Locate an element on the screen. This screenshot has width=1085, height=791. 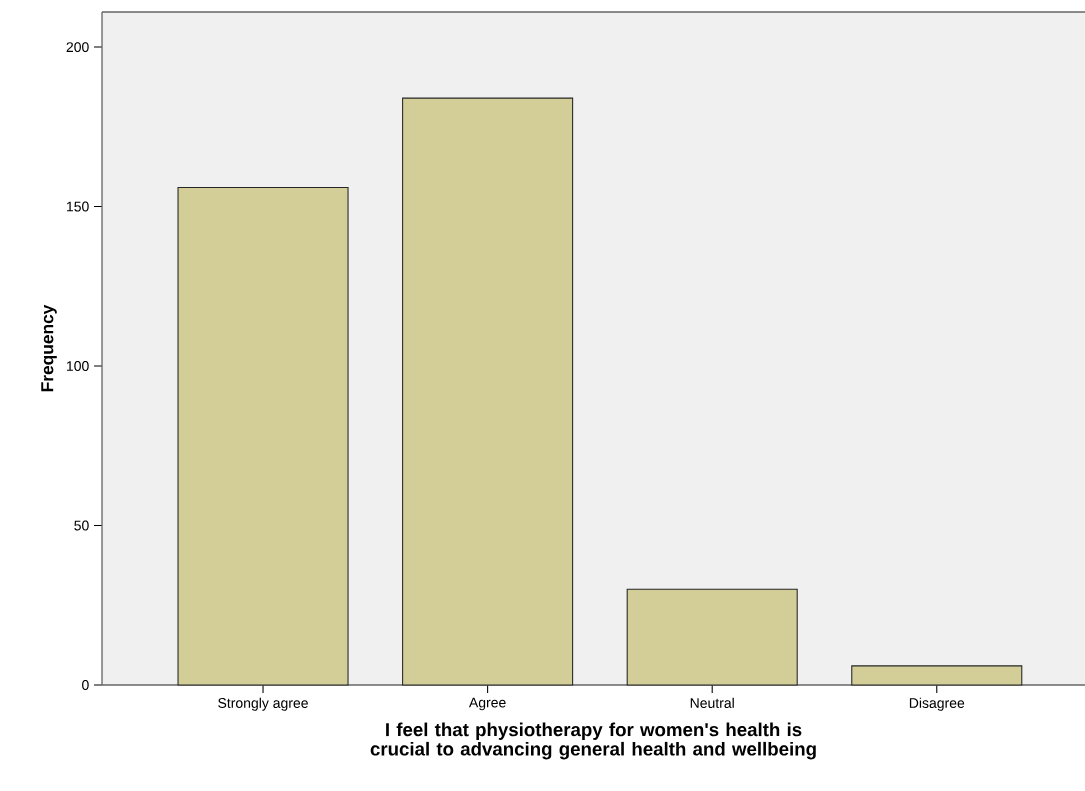
x-tick-label: Strongly agree is located at coordinates (263, 704).